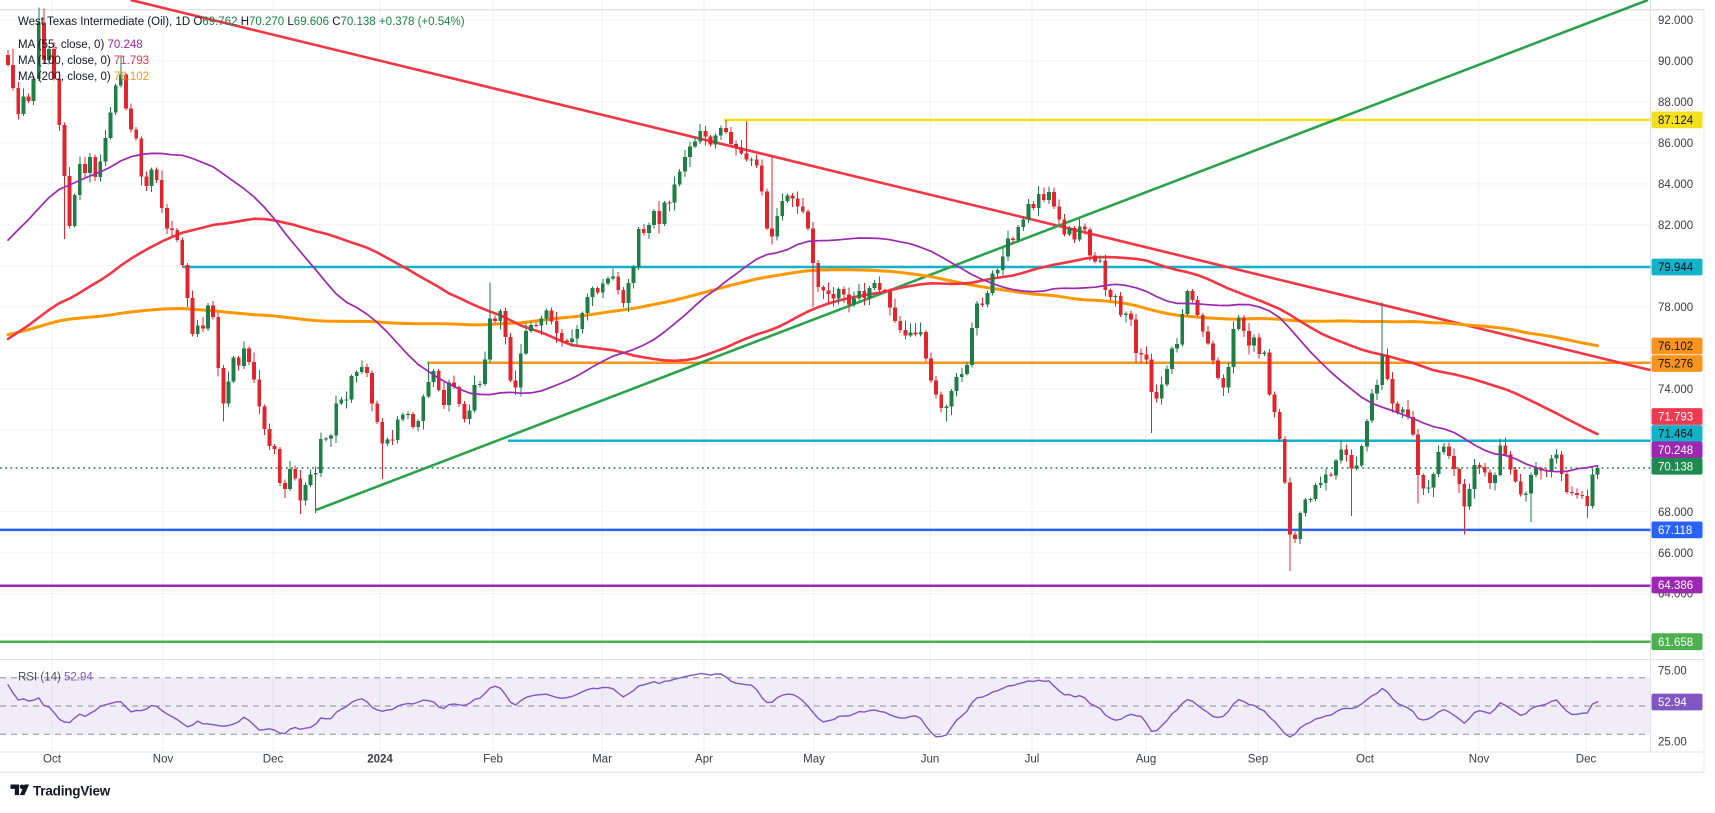  Describe the element at coordinates (1675, 308) in the screenshot. I see `svg-text: 78.000` at that location.